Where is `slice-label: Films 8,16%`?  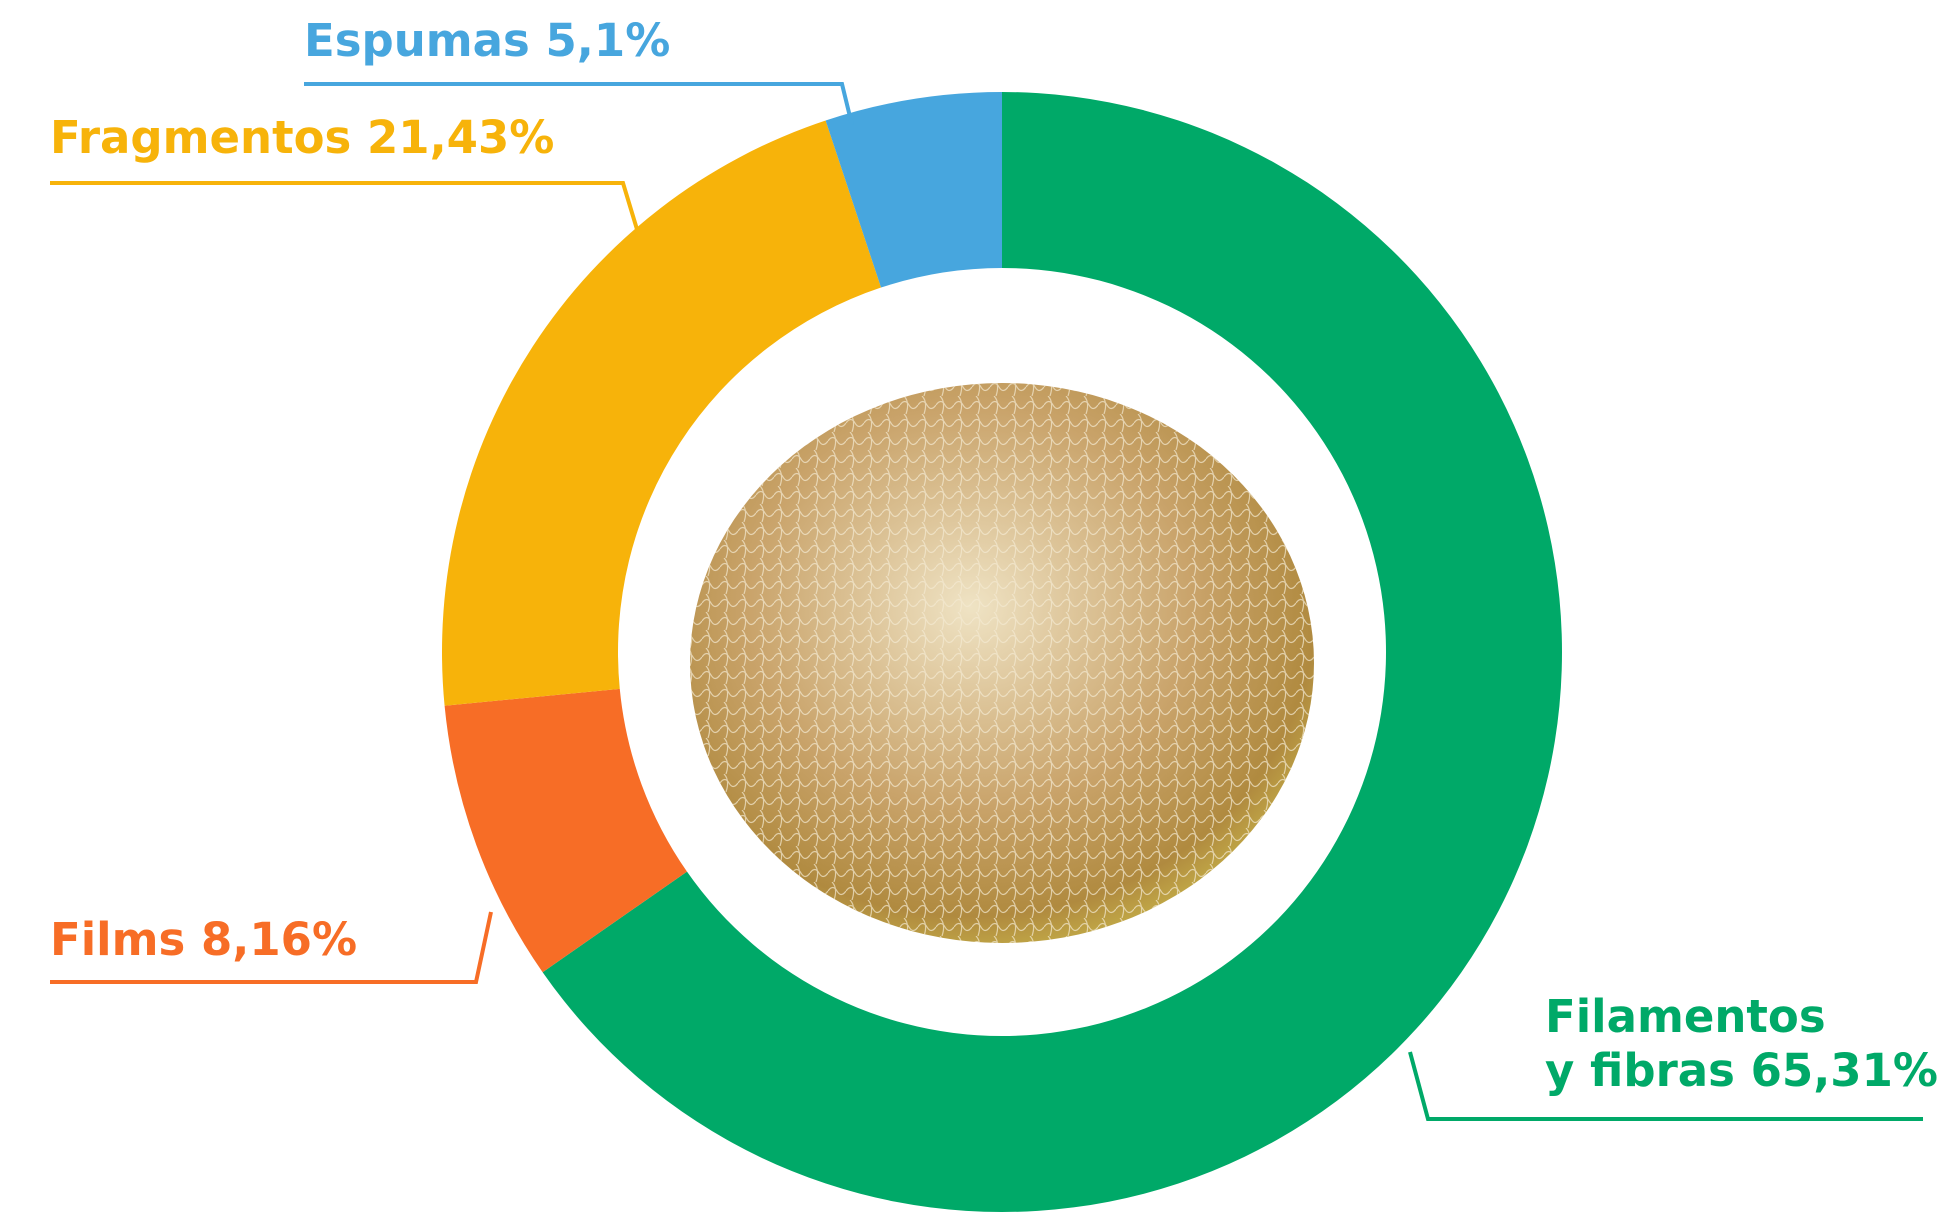 slice-label: Films 8,16% is located at coordinates (203, 940).